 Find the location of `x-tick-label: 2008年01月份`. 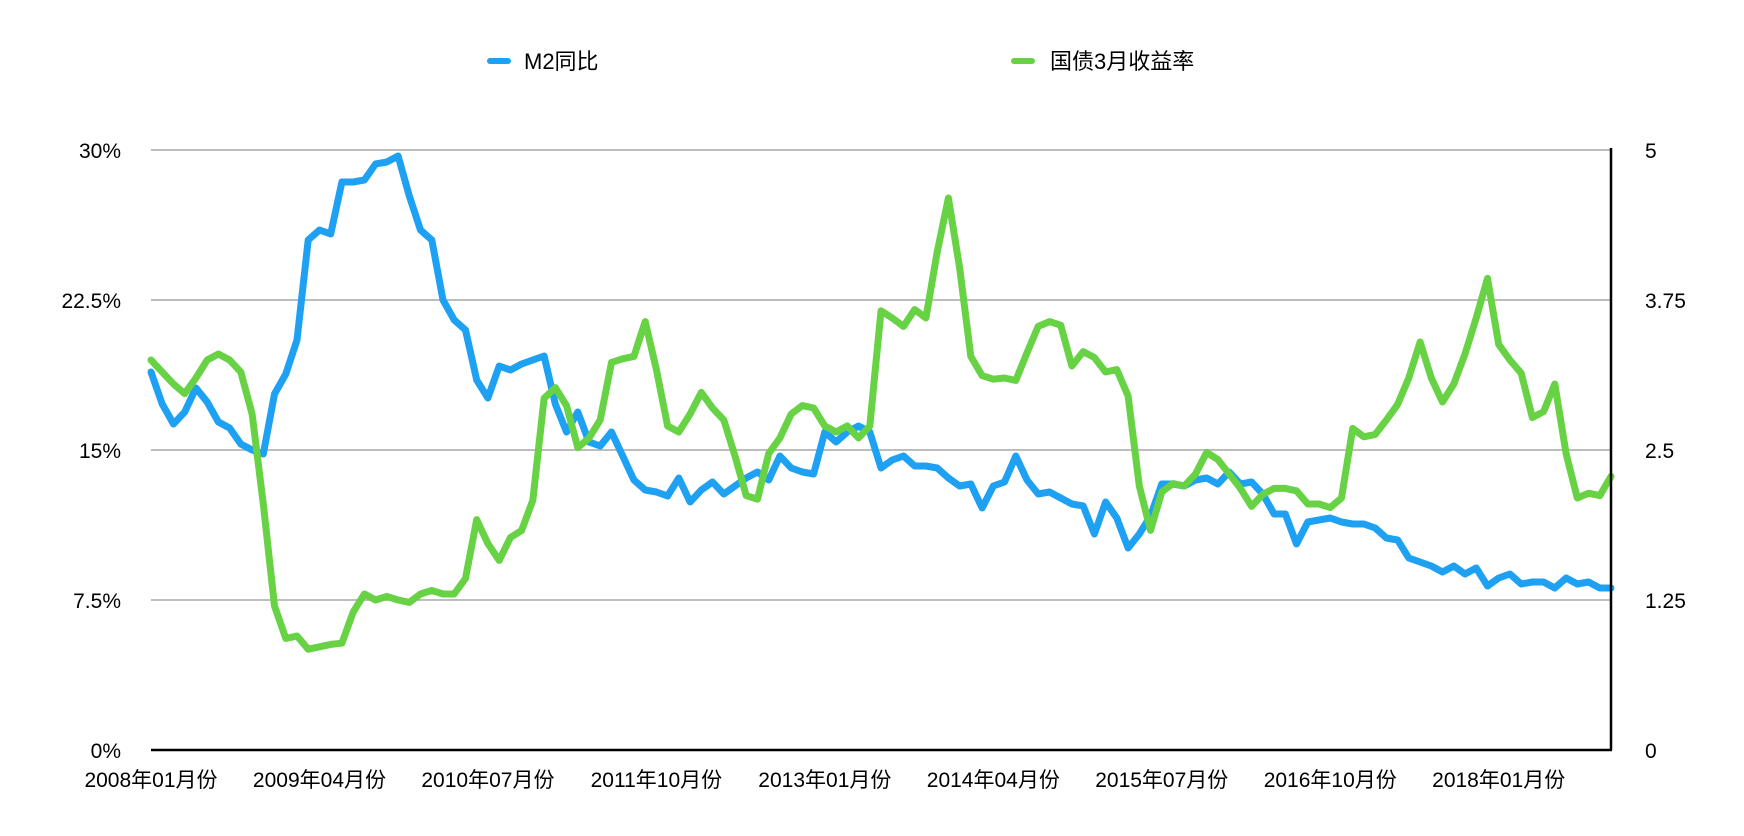

x-tick-label: 2008年01月份 is located at coordinates (150, 780).